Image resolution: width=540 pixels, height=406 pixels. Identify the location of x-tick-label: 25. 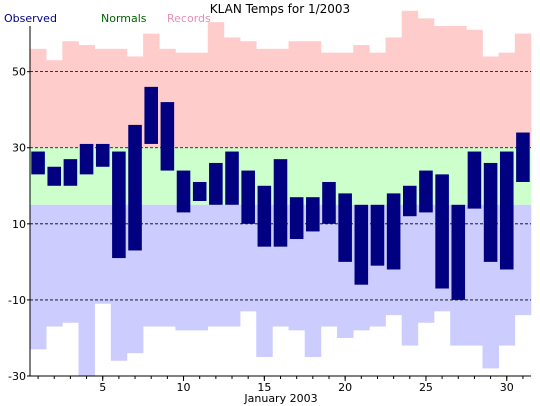
(426, 387).